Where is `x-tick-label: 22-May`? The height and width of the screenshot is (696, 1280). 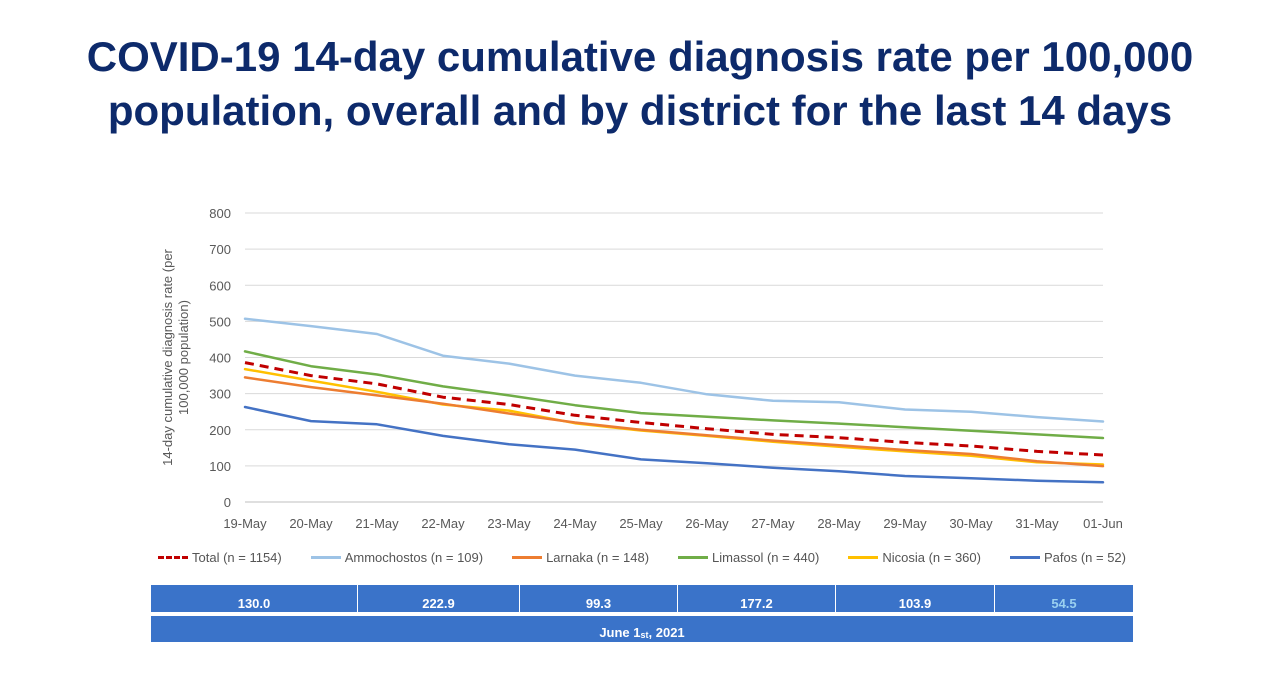
x-tick-label: 22-May is located at coordinates (443, 523).